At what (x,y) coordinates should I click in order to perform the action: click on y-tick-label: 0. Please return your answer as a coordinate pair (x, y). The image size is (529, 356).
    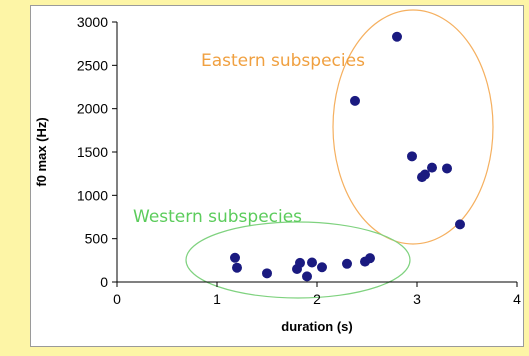
    Looking at the image, I should click on (104, 282).